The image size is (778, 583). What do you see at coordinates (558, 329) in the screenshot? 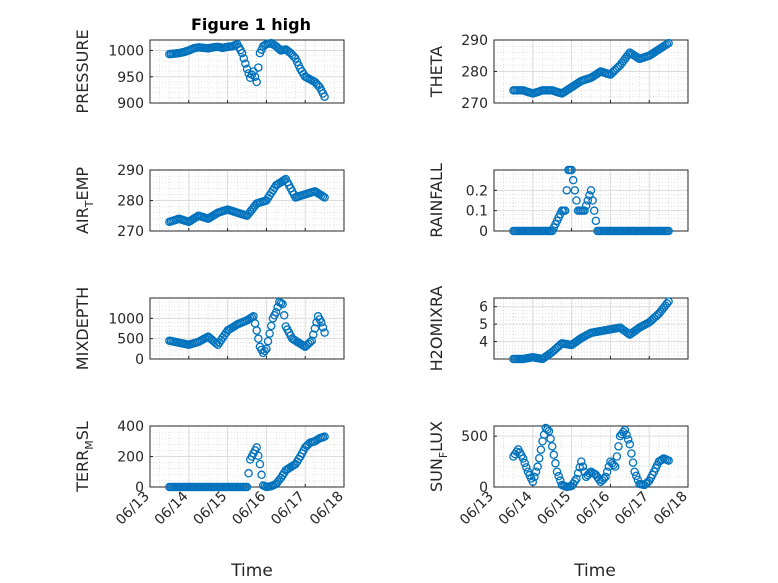
I see `subplot-6: 4 56 H2OMIXRA` at bounding box center [558, 329].